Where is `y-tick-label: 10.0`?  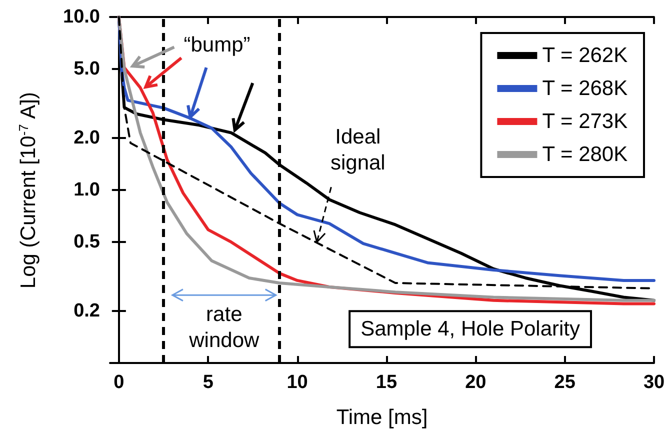 y-tick-label: 10.0 is located at coordinates (81, 17).